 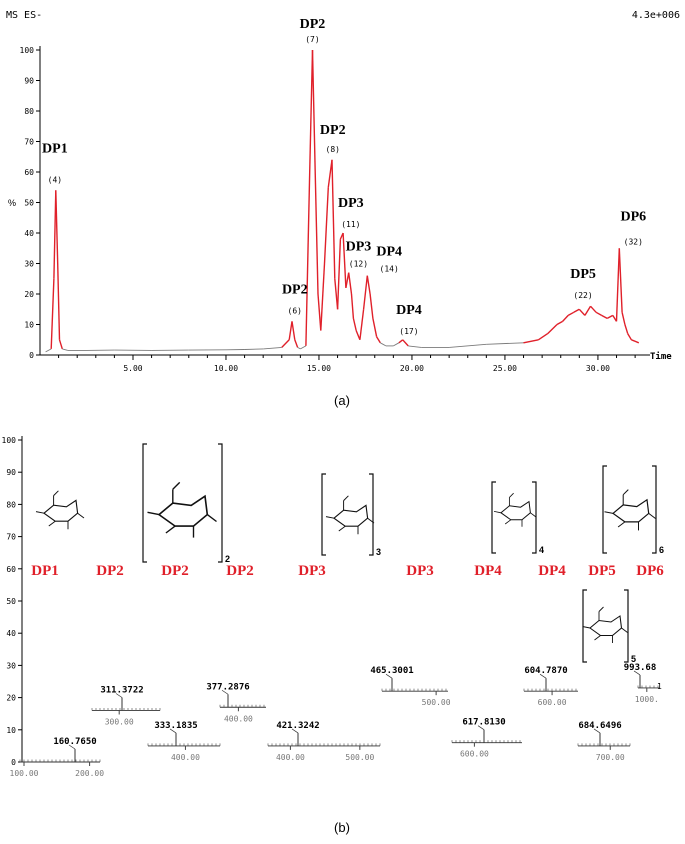 I want to click on spectrum-axis-label: 500.00, so click(x=436, y=702).